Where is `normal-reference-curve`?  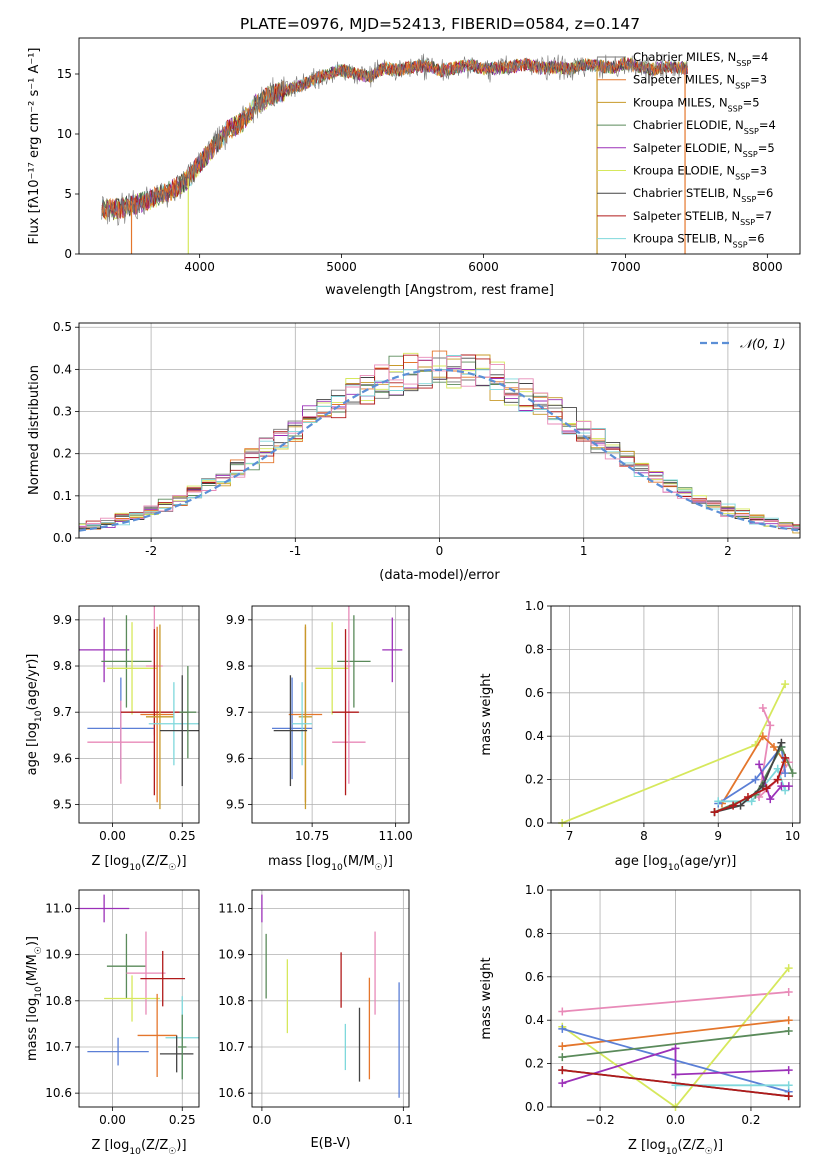 normal-reference-curve is located at coordinates (439, 450).